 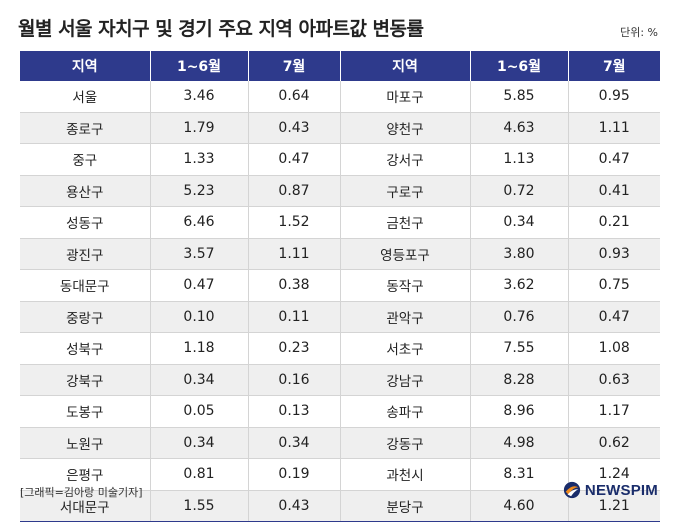 I want to click on region-cell: 과천시, so click(x=405, y=474).